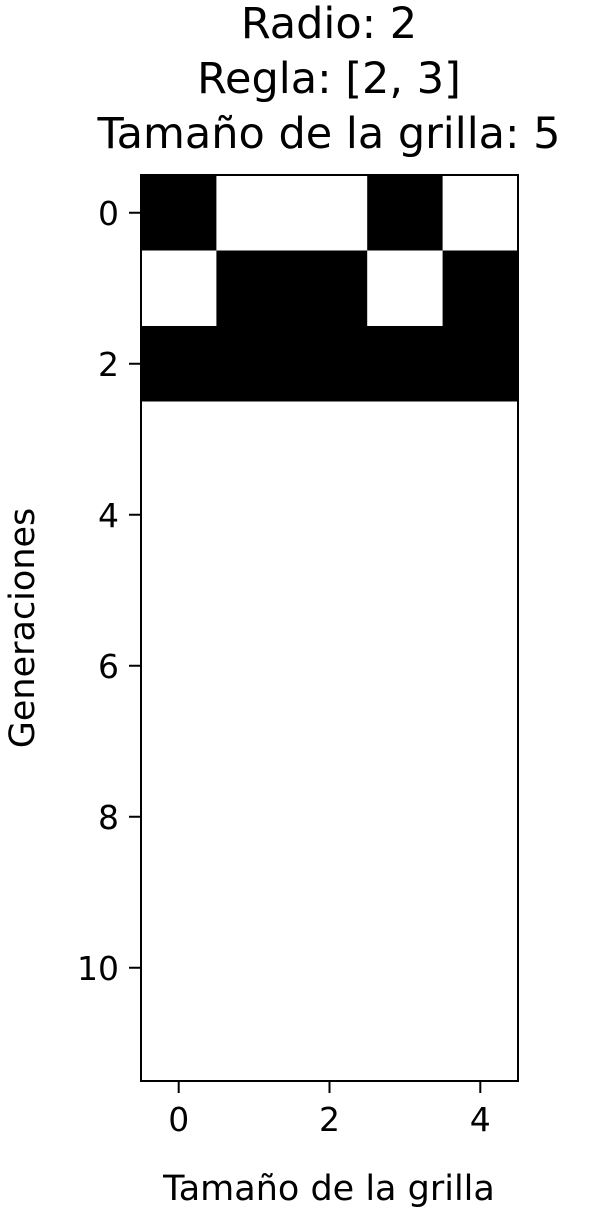  I want to click on y-tick-label: 8, so click(108, 817).